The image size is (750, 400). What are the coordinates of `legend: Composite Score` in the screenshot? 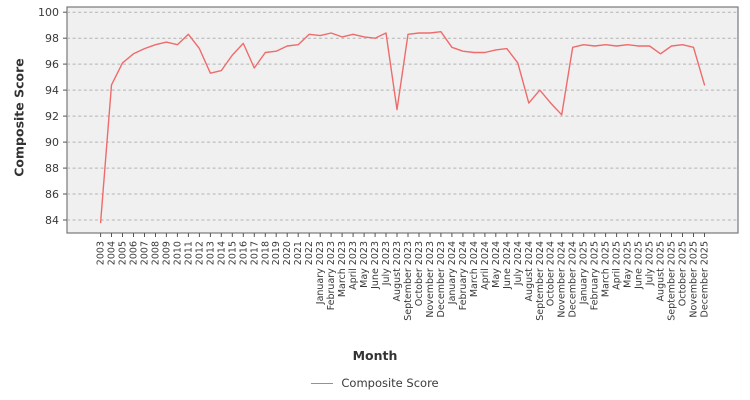 It's located at (375, 383).